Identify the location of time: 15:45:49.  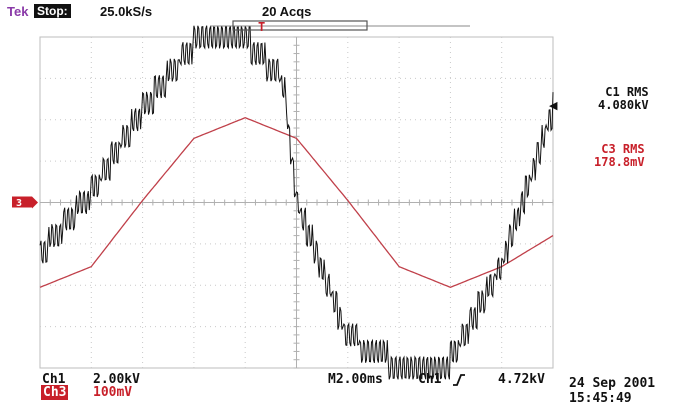
(600, 398).